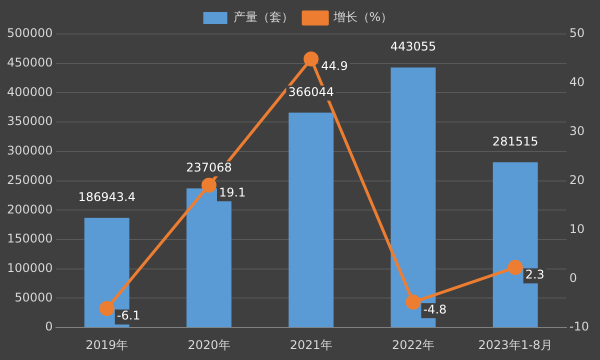  Describe the element at coordinates (334, 66) in the screenshot. I see `data-label: 44.9` at that location.